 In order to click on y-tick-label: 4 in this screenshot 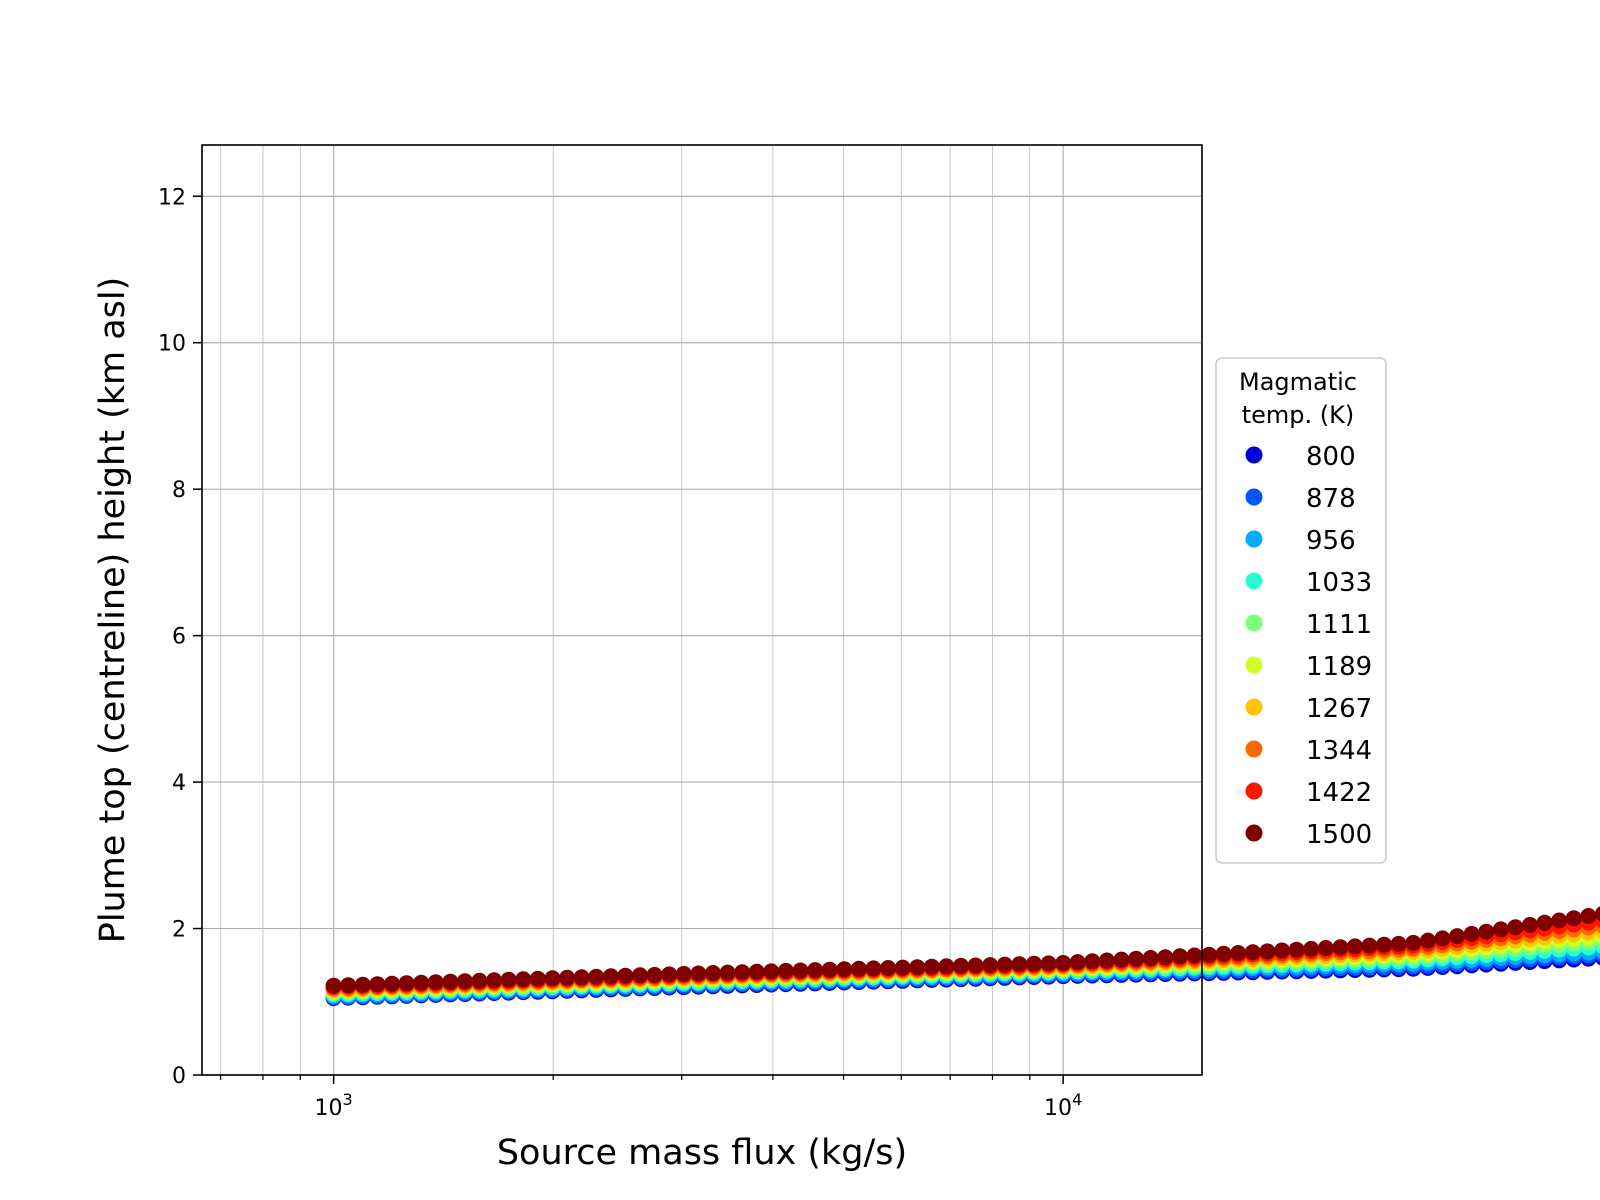, I will do `click(179, 783)`.